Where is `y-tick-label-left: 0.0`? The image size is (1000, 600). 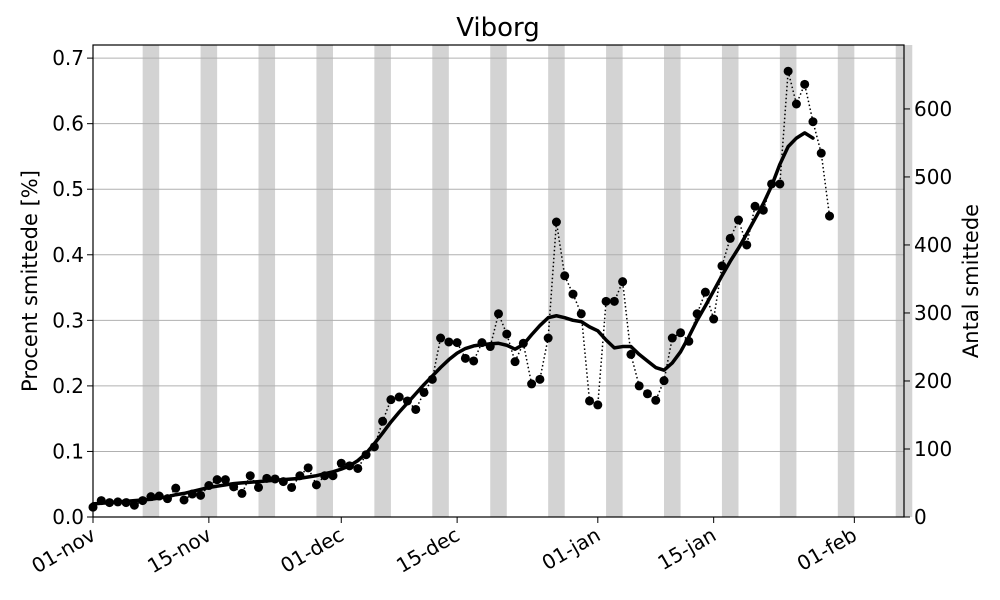
y-tick-label-left: 0.0 is located at coordinates (68, 517).